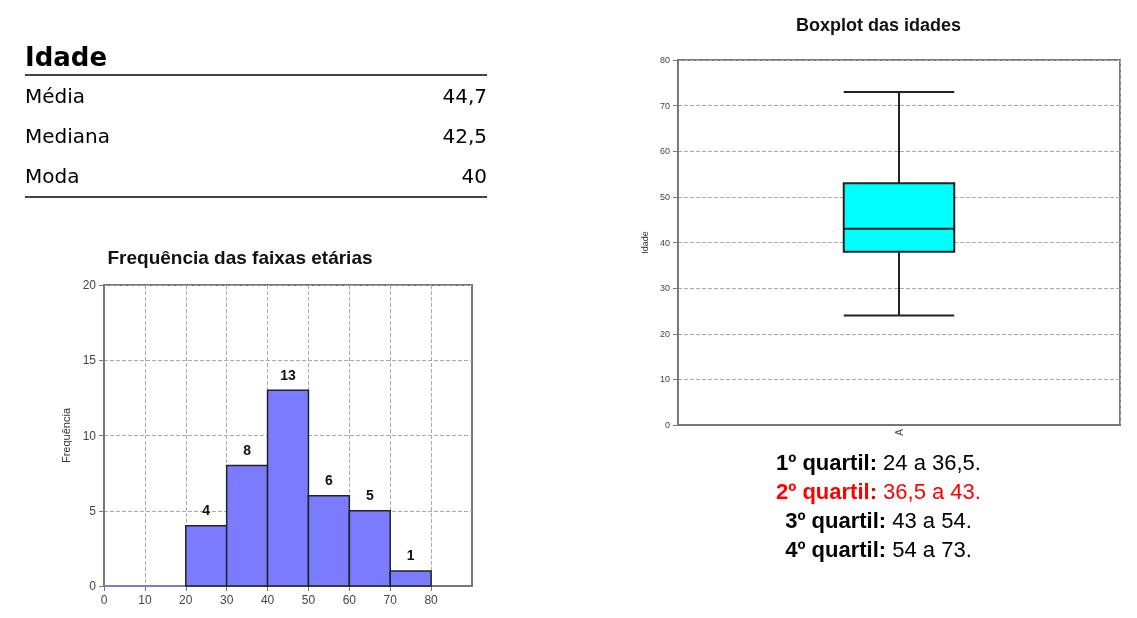 Image resolution: width=1137 pixels, height=618 pixels. I want to click on text: Moda, so click(52, 176).